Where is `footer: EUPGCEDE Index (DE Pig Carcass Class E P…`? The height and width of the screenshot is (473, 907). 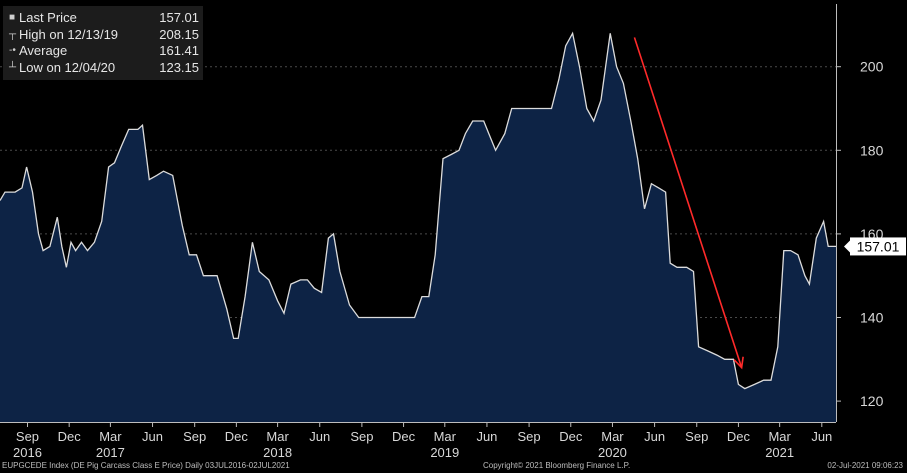
footer: EUPGCEDE Index (DE Pig Carcass Class E P… is located at coordinates (453, 466).